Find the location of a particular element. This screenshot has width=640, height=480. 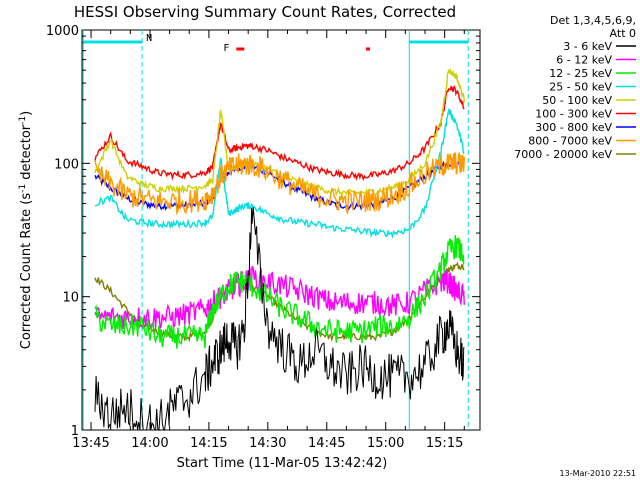

footer-date: 13-Mar-2010 22:51 is located at coordinates (598, 473).